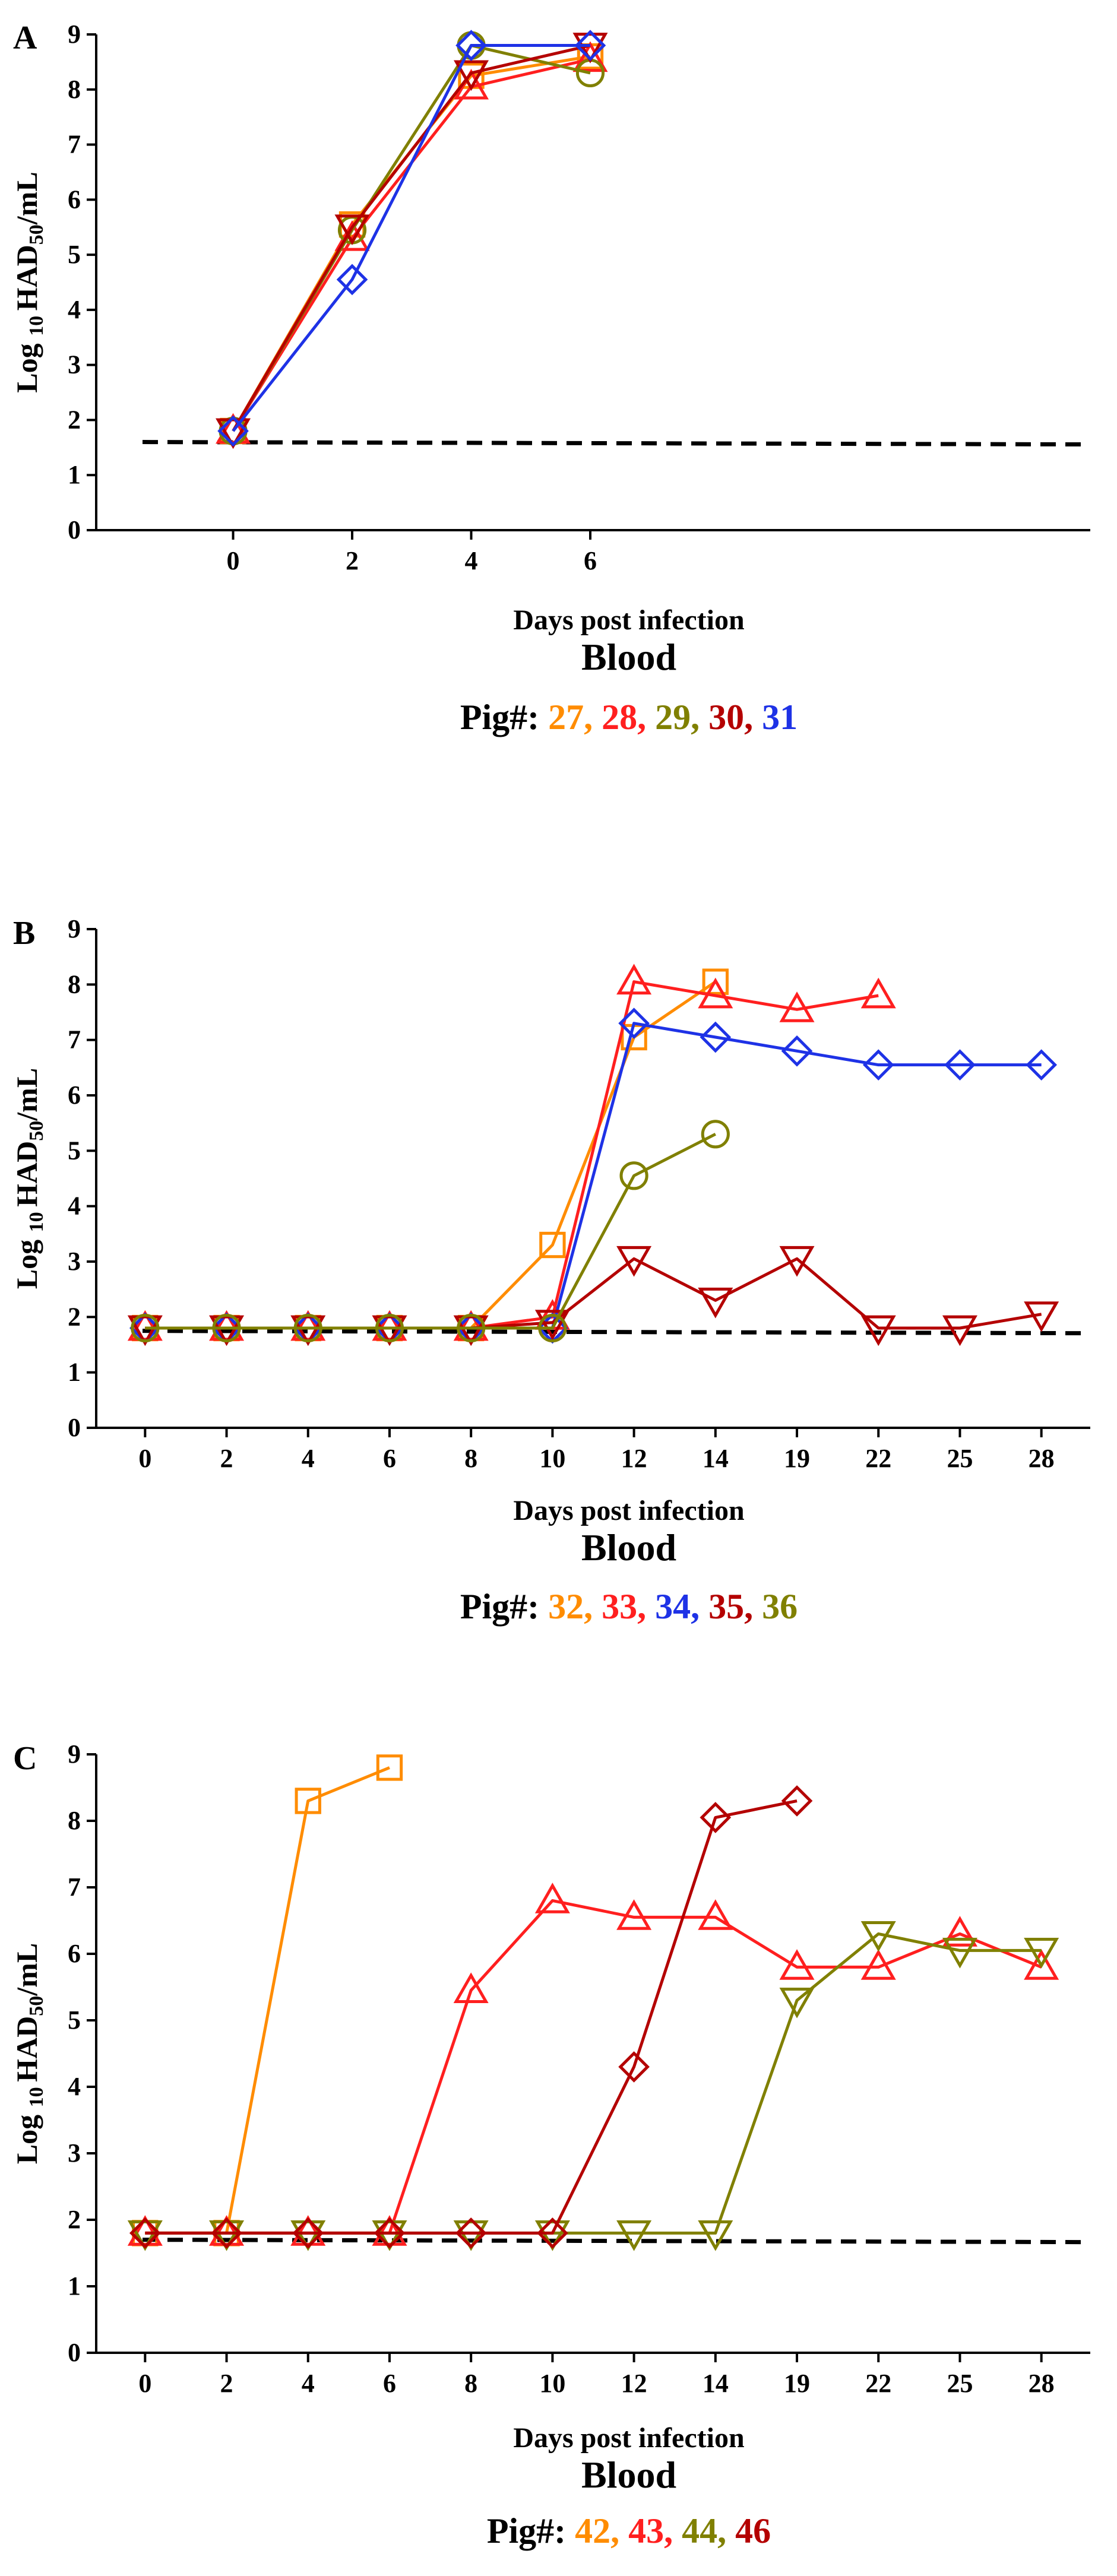 The width and height of the screenshot is (1117, 2576). What do you see at coordinates (681, 717) in the screenshot?
I see `legend-entry-29: 29,` at bounding box center [681, 717].